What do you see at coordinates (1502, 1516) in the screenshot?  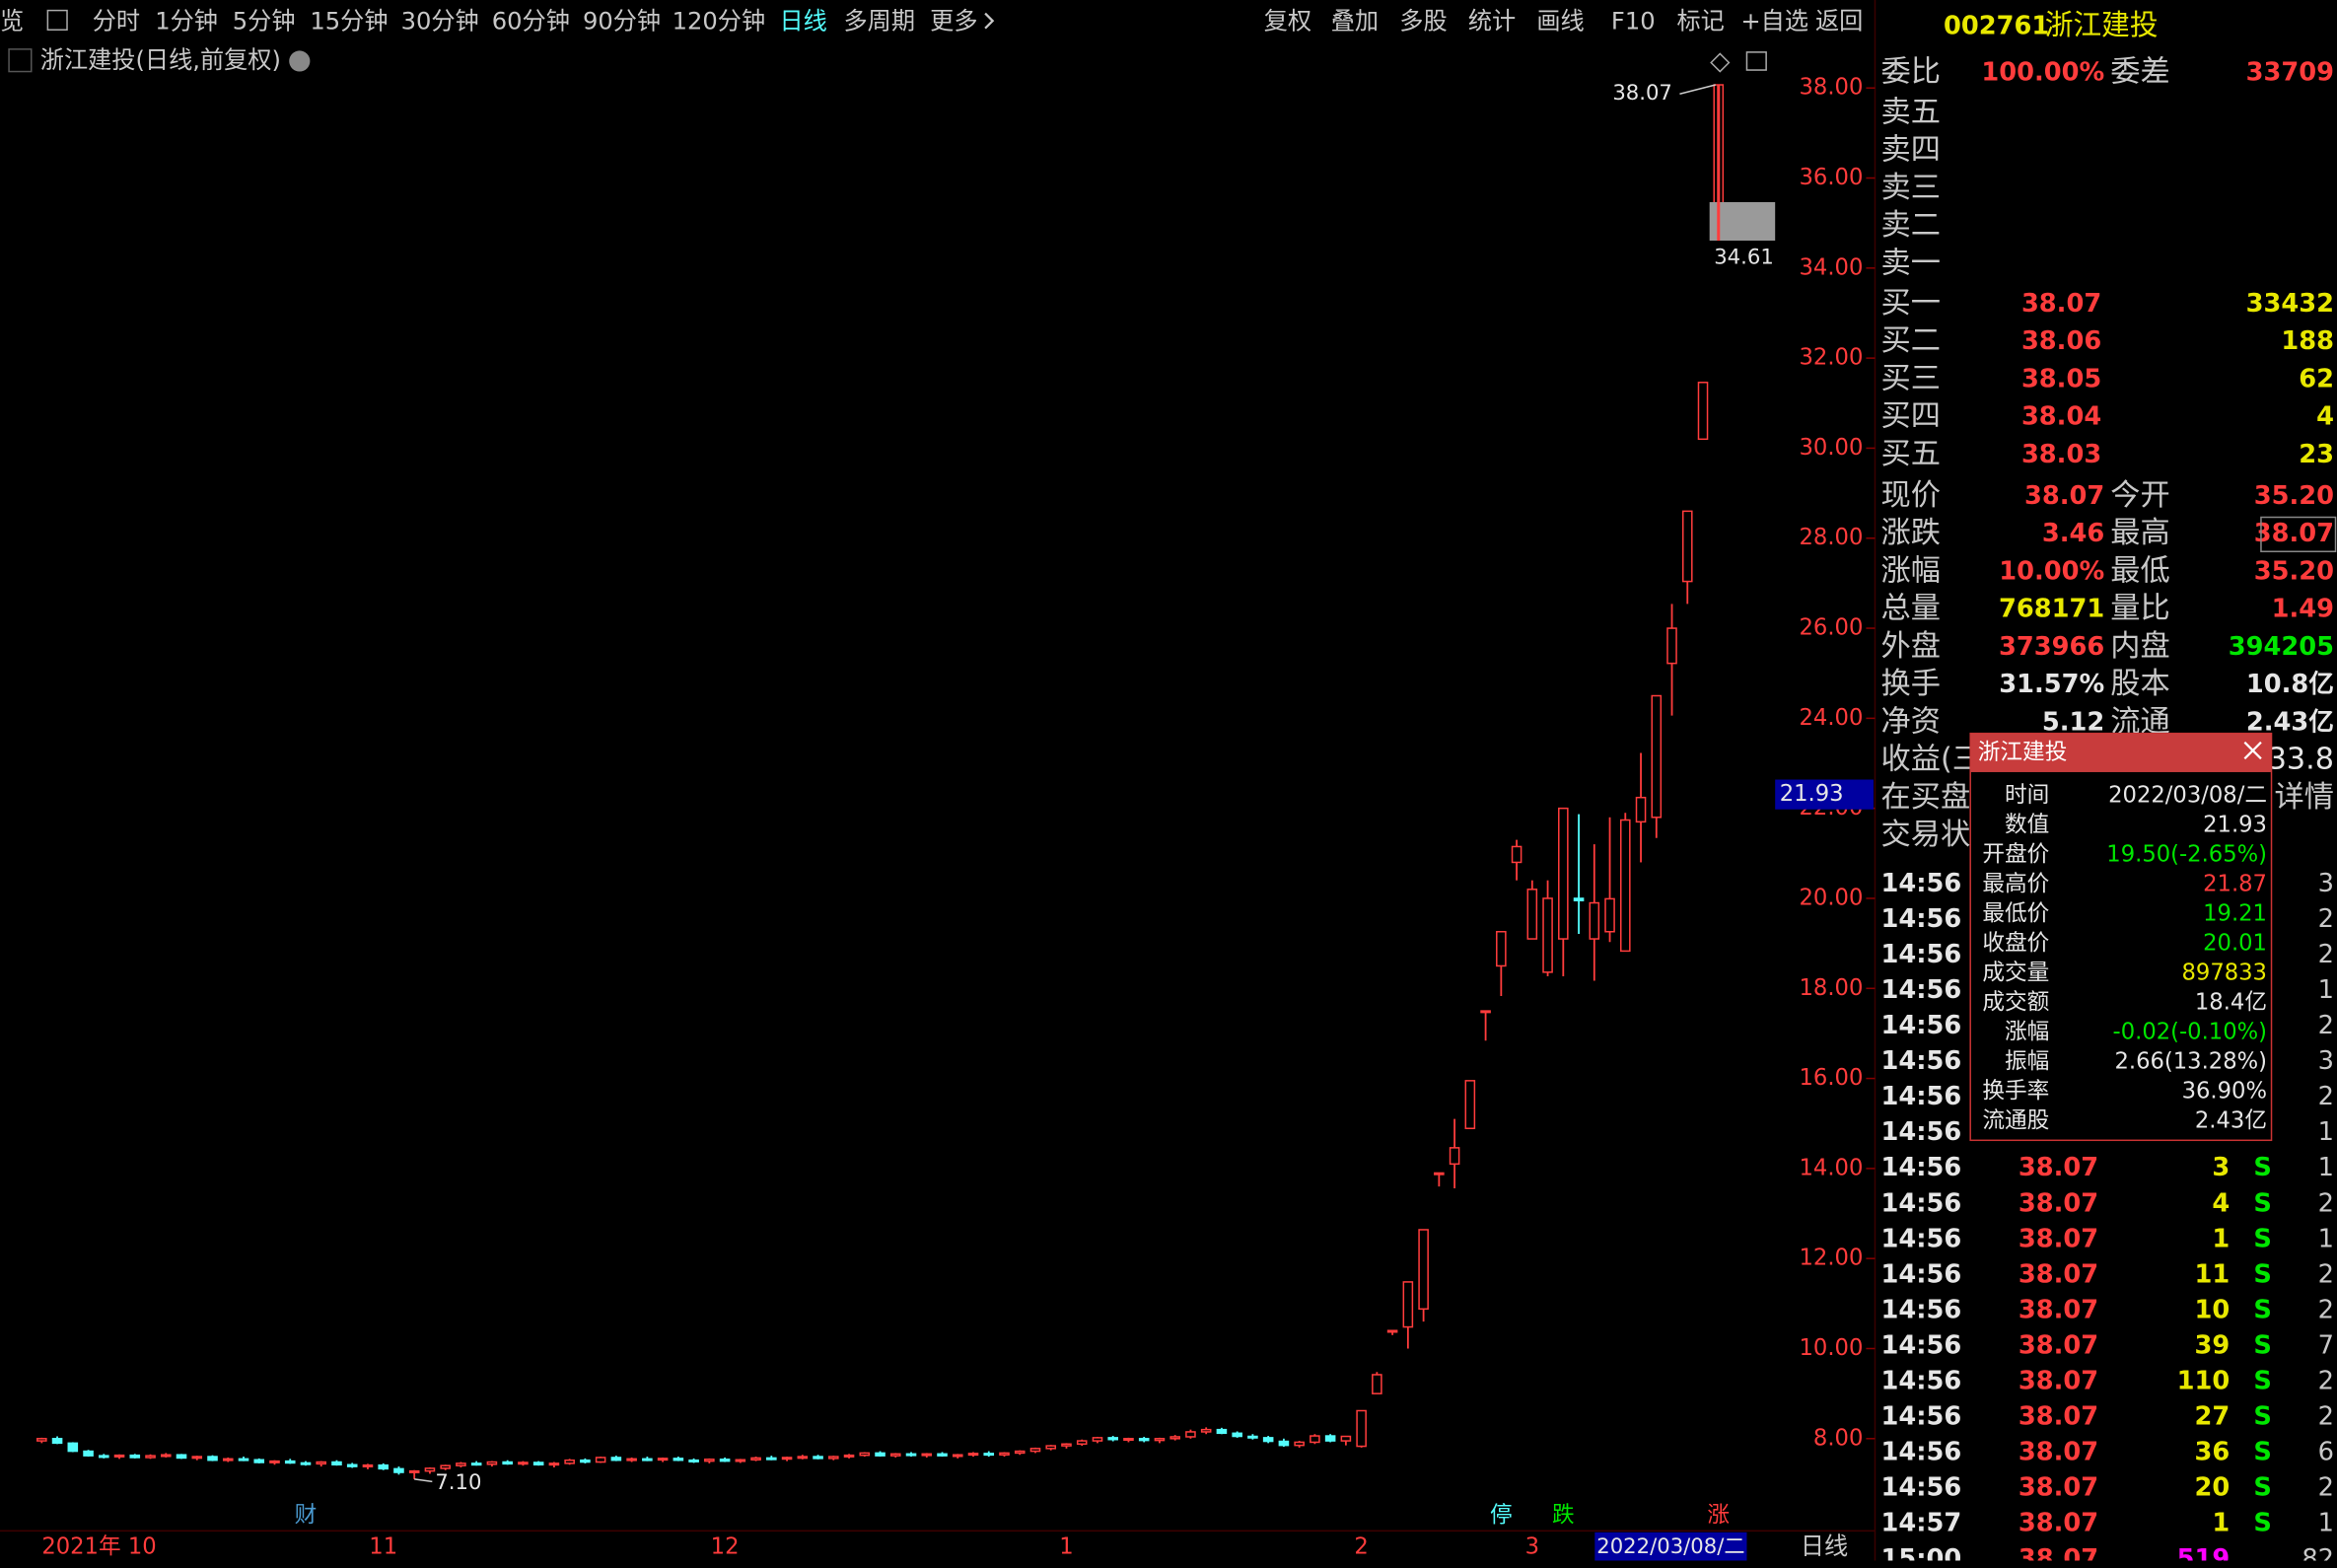 I see `event-marker: 停` at bounding box center [1502, 1516].